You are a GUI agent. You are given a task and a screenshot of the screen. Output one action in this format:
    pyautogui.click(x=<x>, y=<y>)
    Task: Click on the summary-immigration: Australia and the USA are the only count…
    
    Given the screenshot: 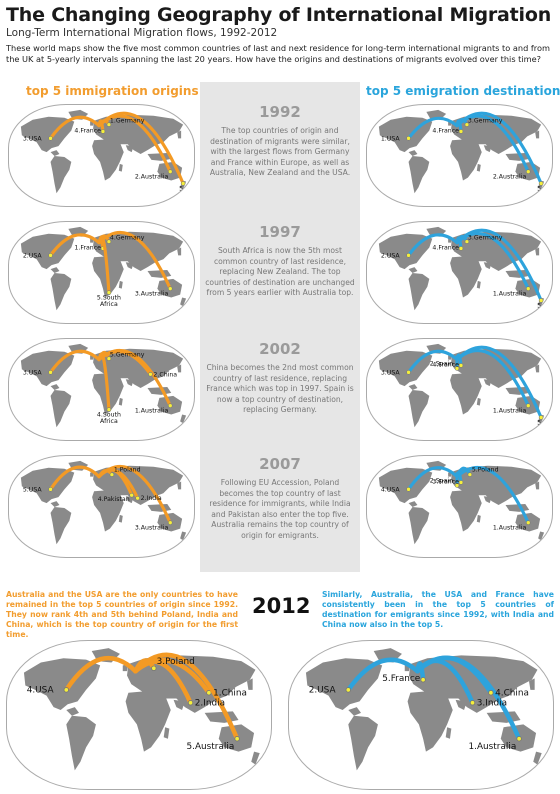 What is the action you would take?
    pyautogui.click(x=122, y=614)
    